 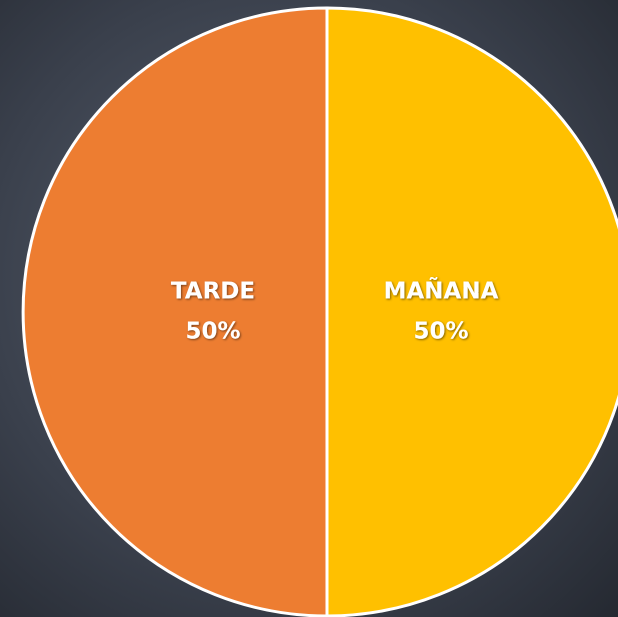 I want to click on slice-category-label: MAÑANA, so click(x=441, y=291).